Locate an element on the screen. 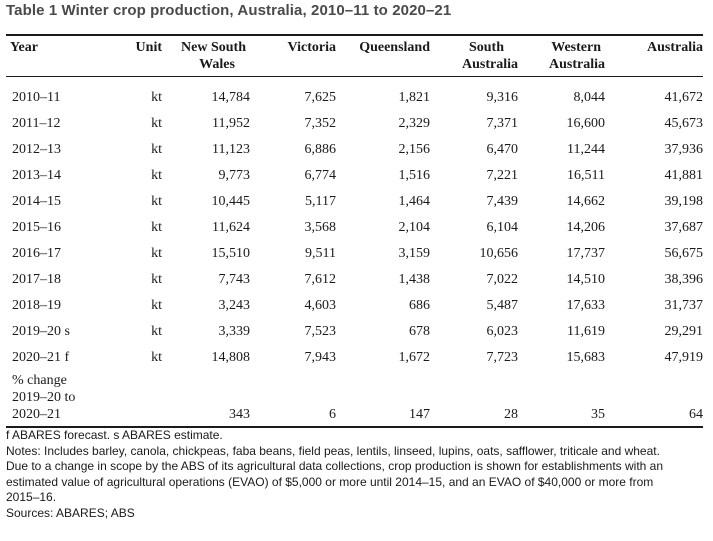  cell-wa: 16,511 is located at coordinates (586, 175).